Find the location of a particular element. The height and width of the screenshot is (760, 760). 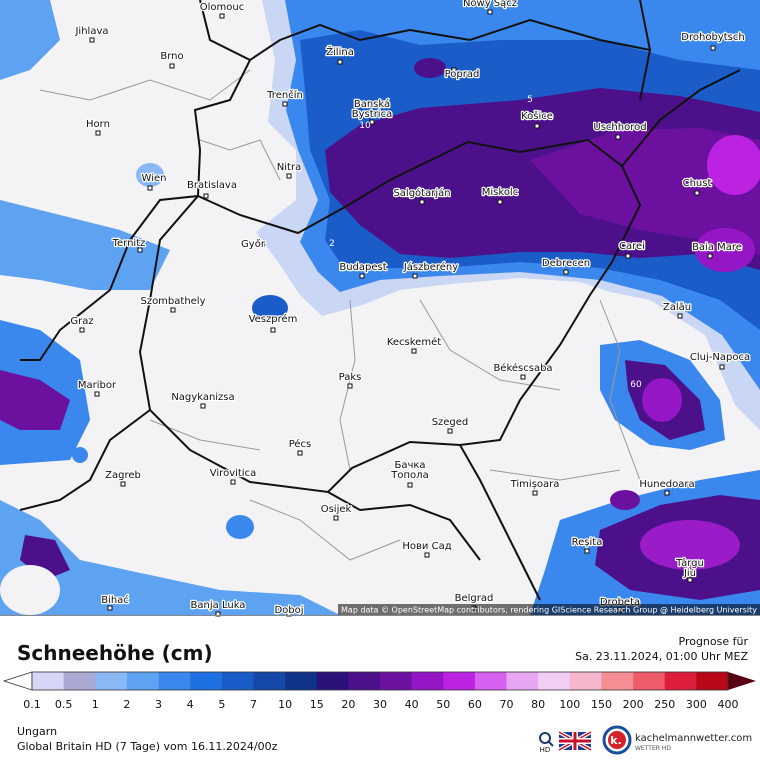

attribution-bar is located at coordinates (549, 609).